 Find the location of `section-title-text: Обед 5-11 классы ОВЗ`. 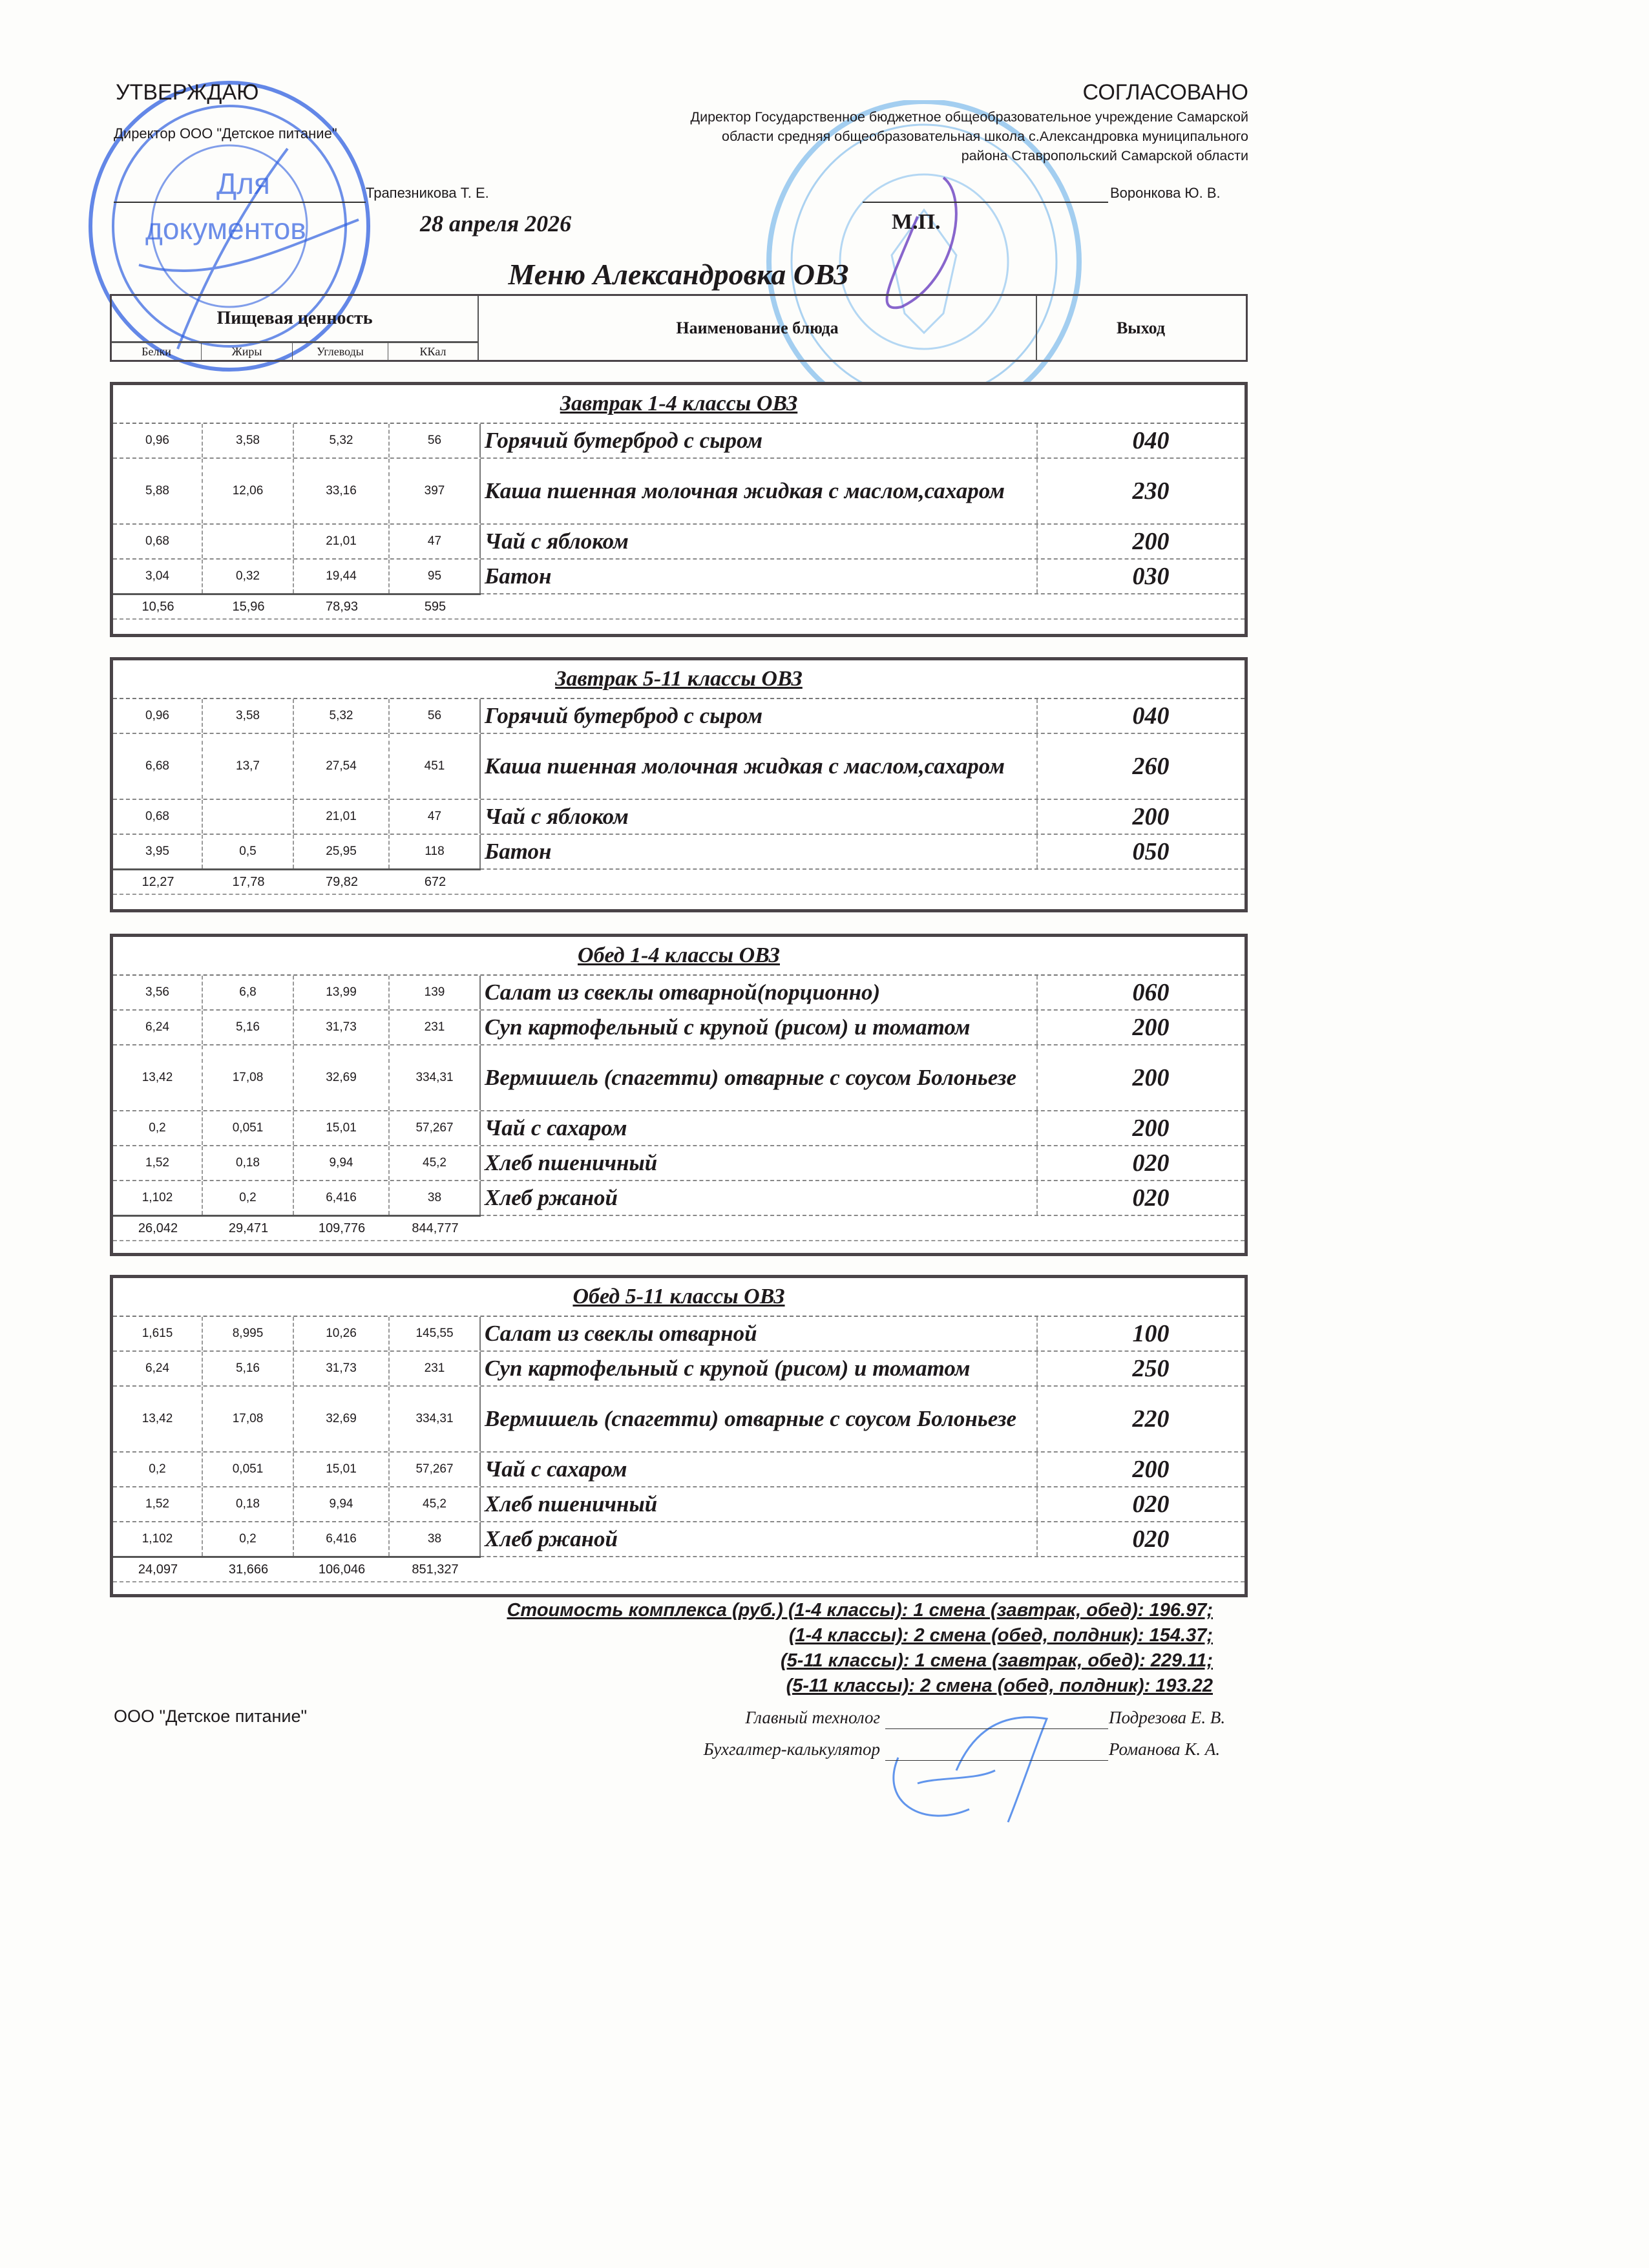

section-title-text: Обед 5-11 классы ОВЗ is located at coordinates (678, 1297).